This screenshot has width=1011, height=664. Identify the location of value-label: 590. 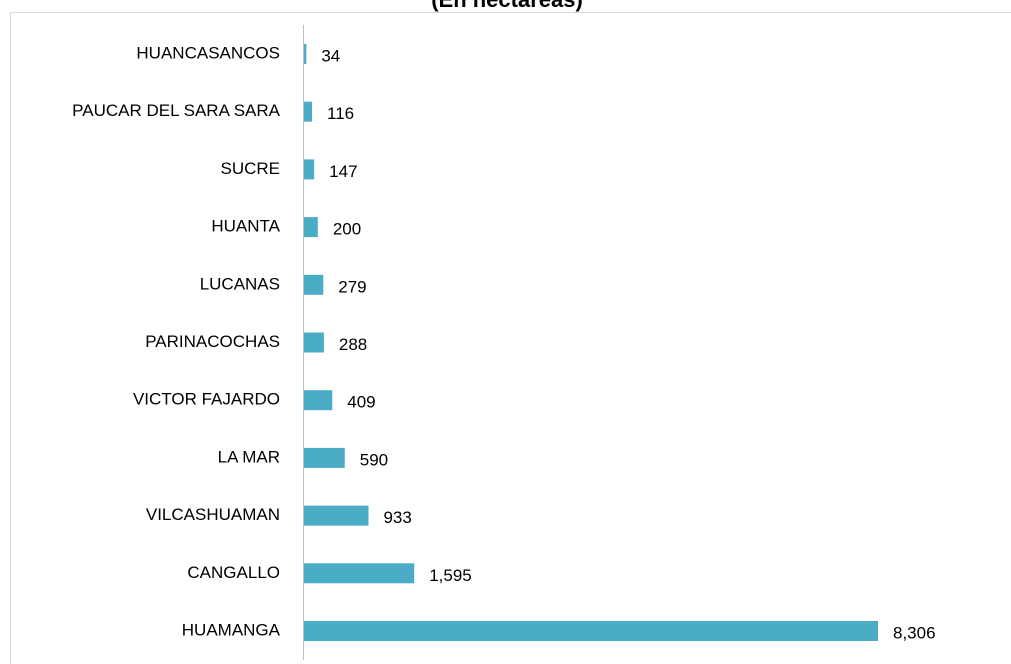
(374, 459).